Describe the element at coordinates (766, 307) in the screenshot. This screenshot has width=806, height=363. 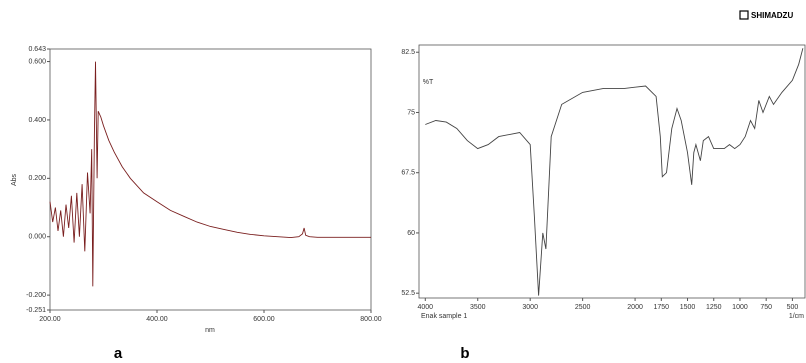
I see `x-tick-label: 750` at that location.